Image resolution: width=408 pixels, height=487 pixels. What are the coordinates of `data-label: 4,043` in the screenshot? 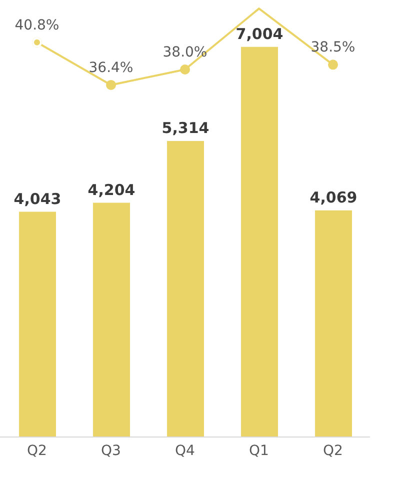 It's located at (38, 199).